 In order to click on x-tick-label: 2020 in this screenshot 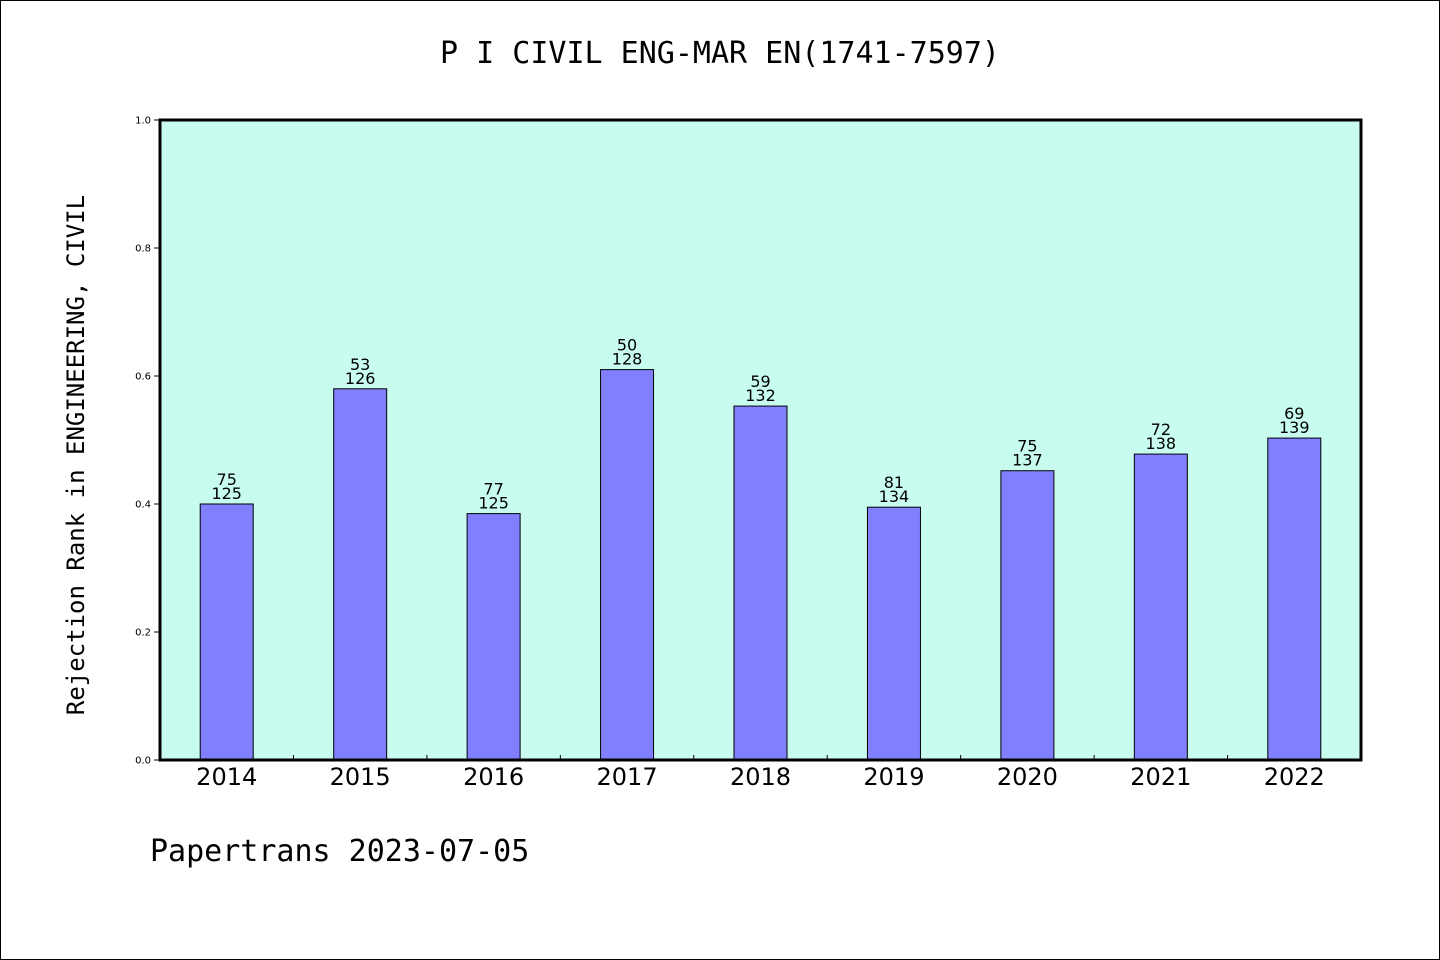, I will do `click(1027, 777)`.